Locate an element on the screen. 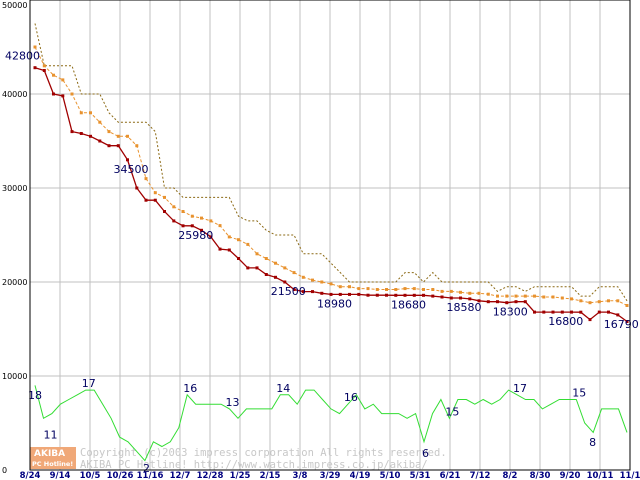 This screenshot has height=480, width=640. min-price-label: 34500 is located at coordinates (131, 169).